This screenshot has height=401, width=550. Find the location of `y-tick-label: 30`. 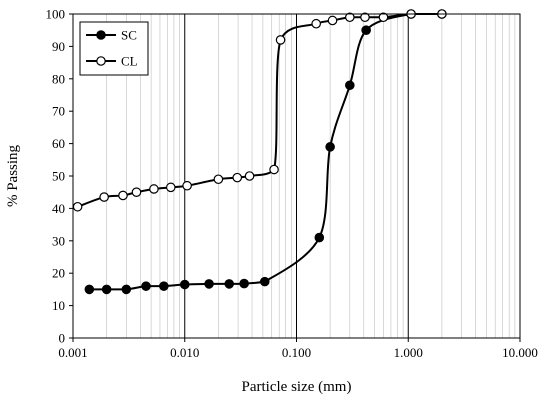

y-tick-label: 30 is located at coordinates (58, 240).